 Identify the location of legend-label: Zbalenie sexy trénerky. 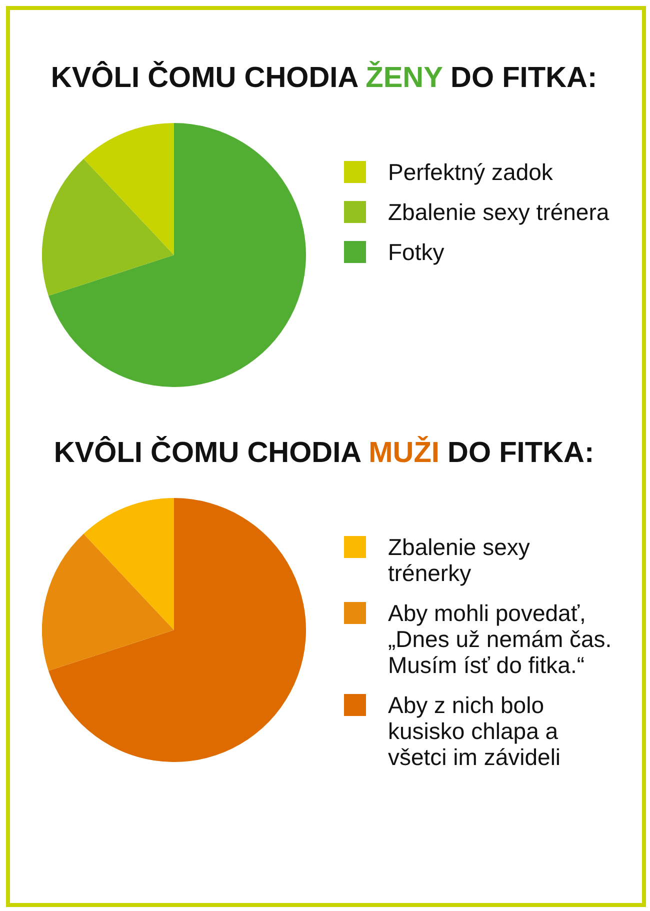
(459, 560).